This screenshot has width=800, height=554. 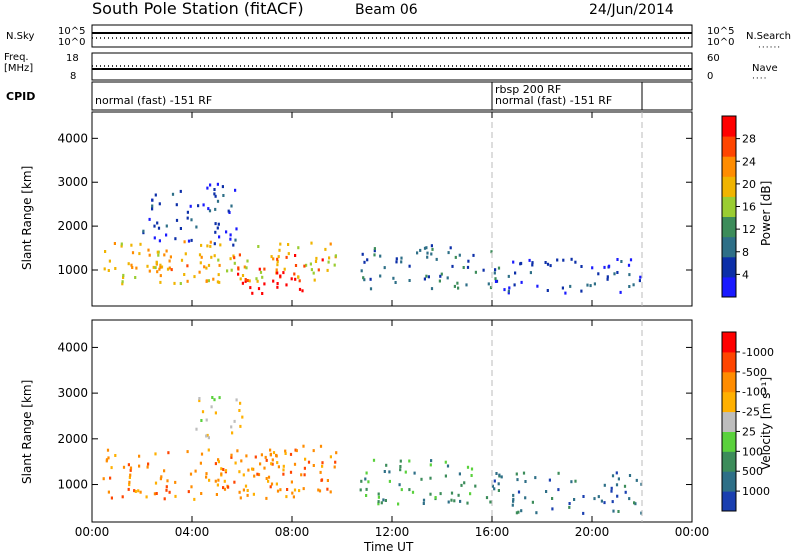 I want to click on beam-label: Beam 06, so click(x=386, y=10).